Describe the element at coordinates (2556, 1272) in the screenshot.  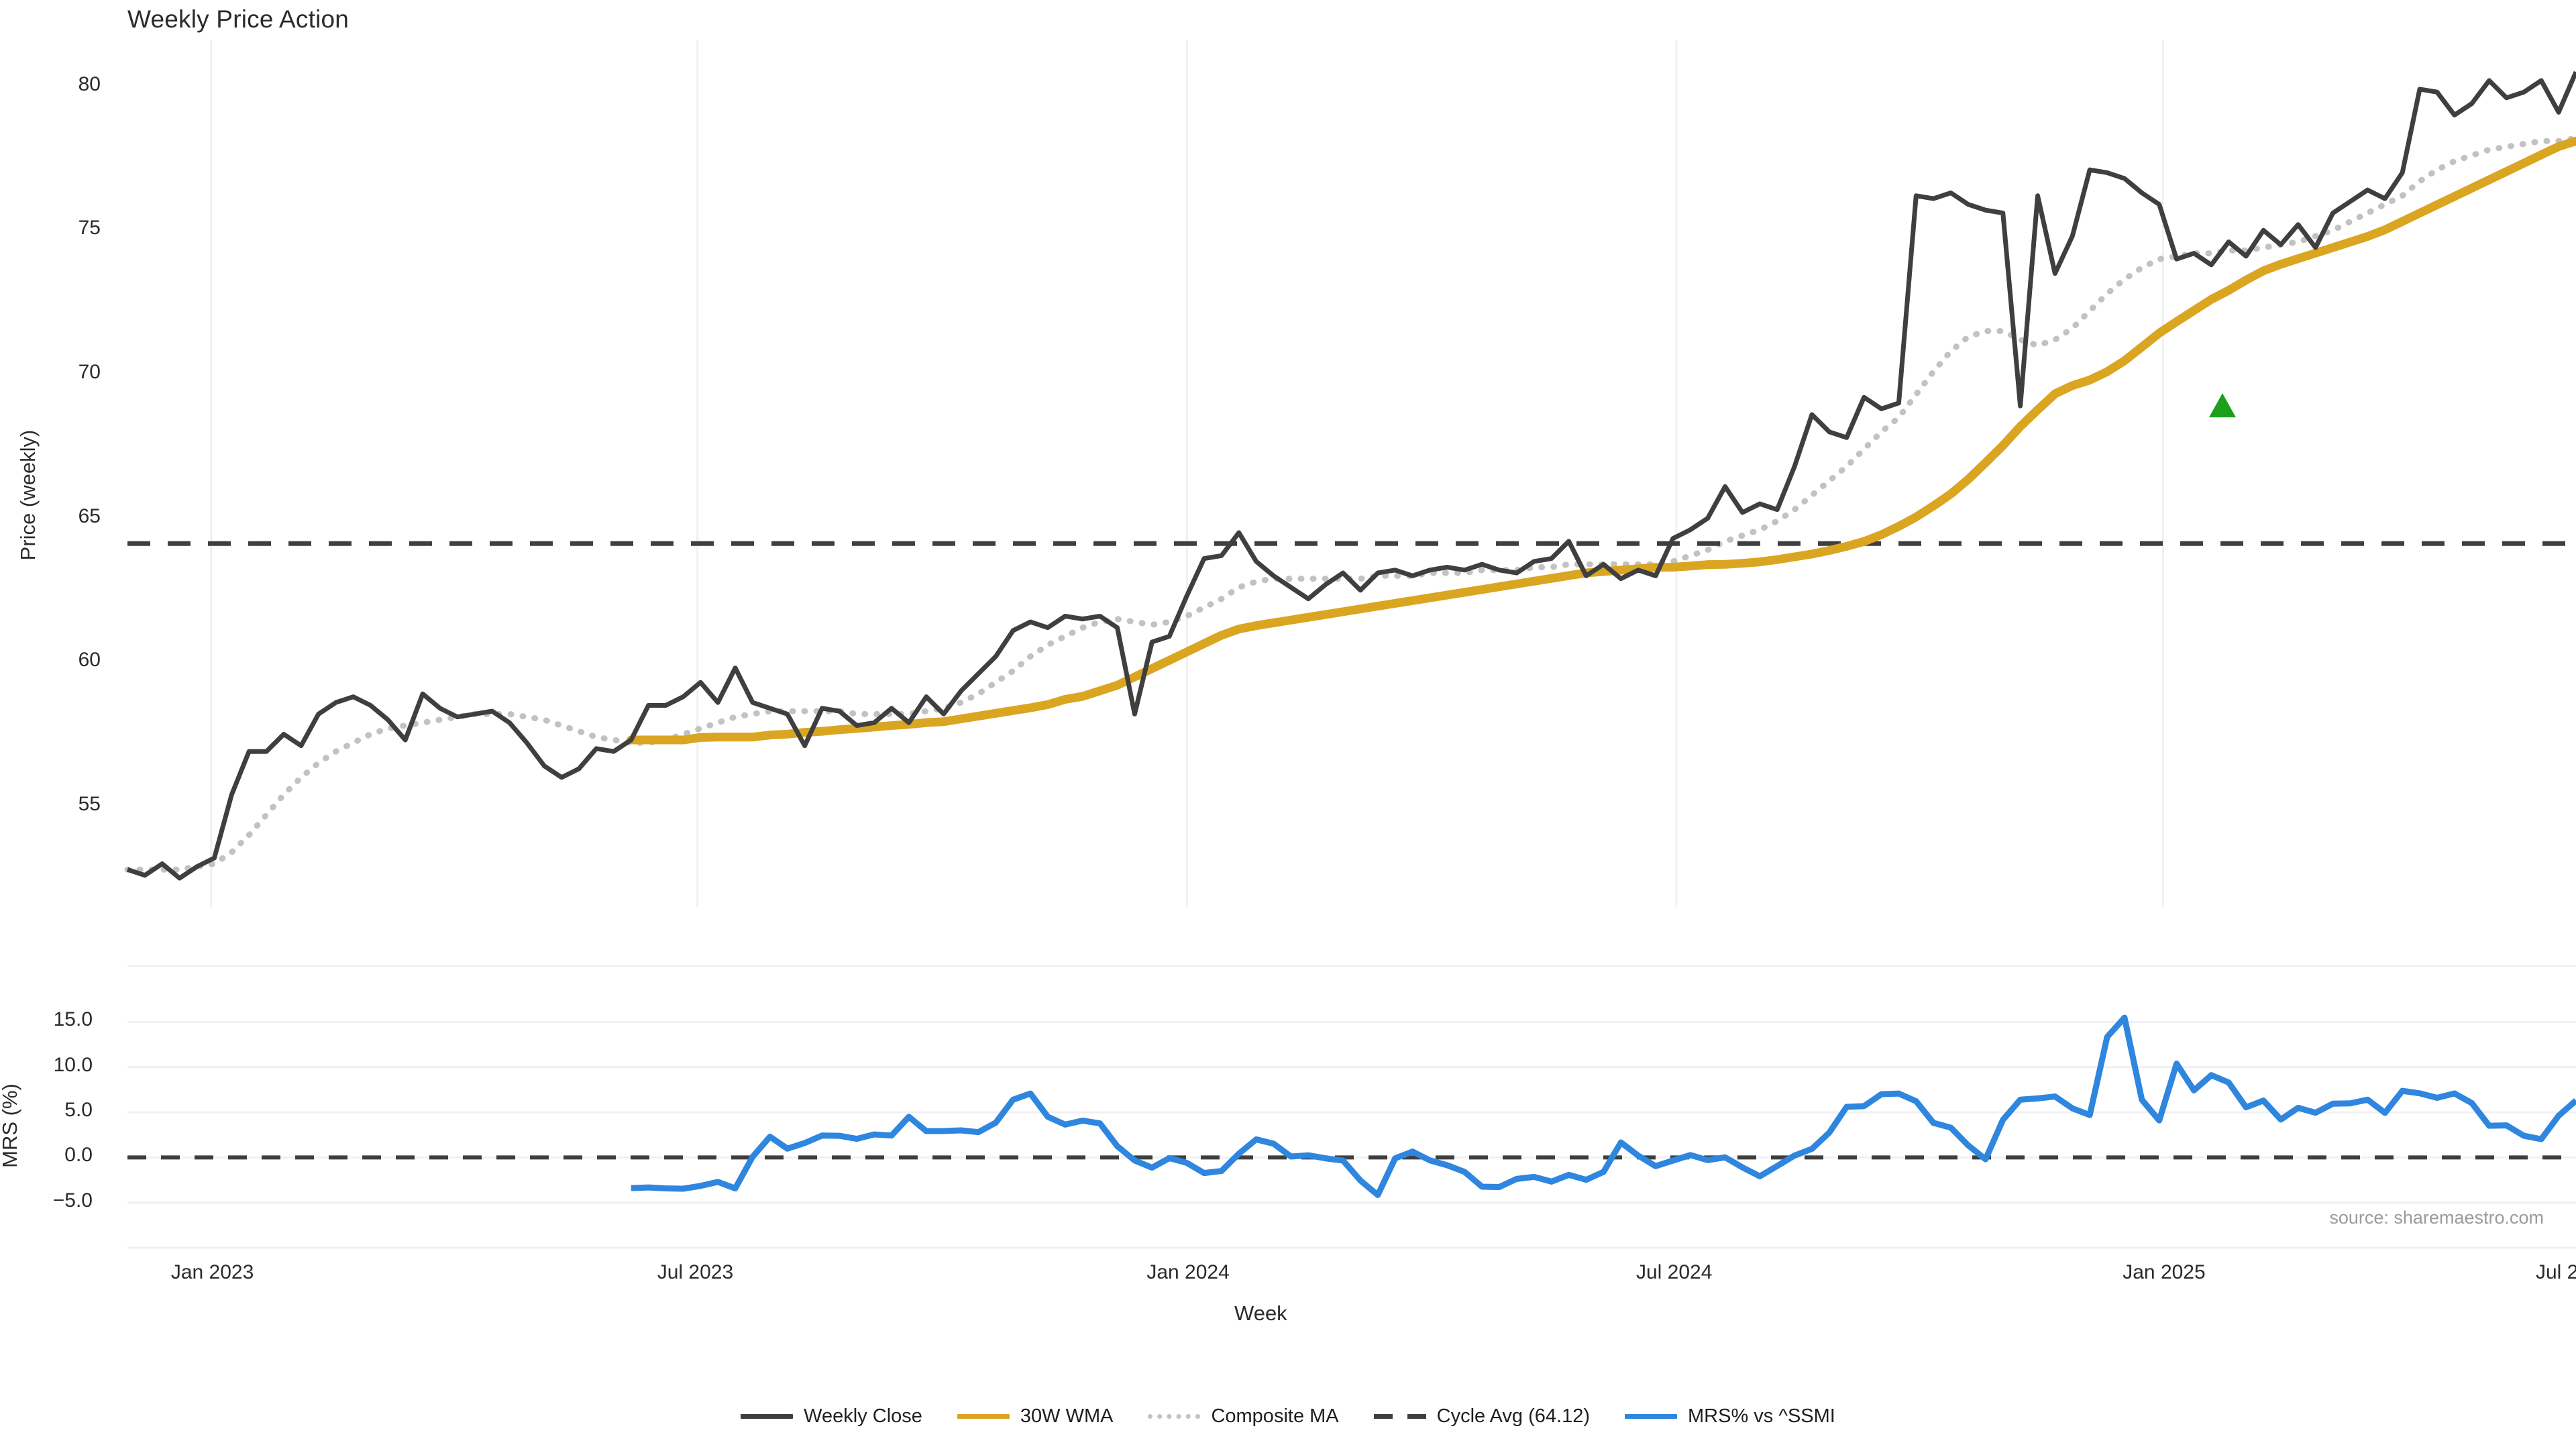
I see `x-tick: Jul 2025` at that location.